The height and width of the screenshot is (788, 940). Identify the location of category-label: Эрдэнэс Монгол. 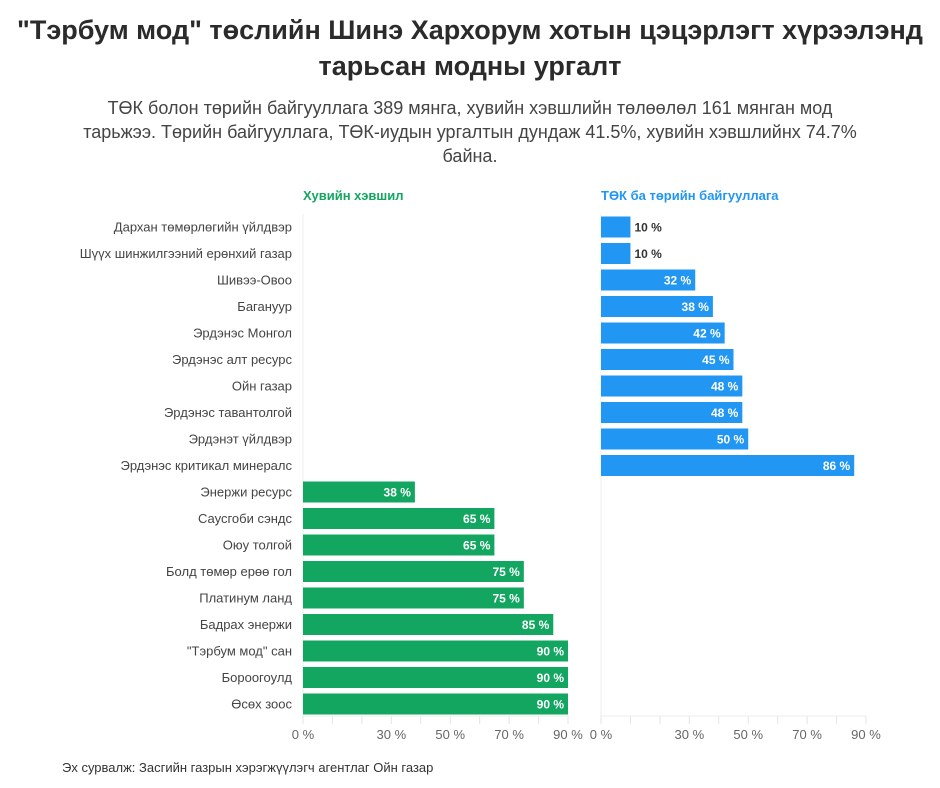
(242, 333).